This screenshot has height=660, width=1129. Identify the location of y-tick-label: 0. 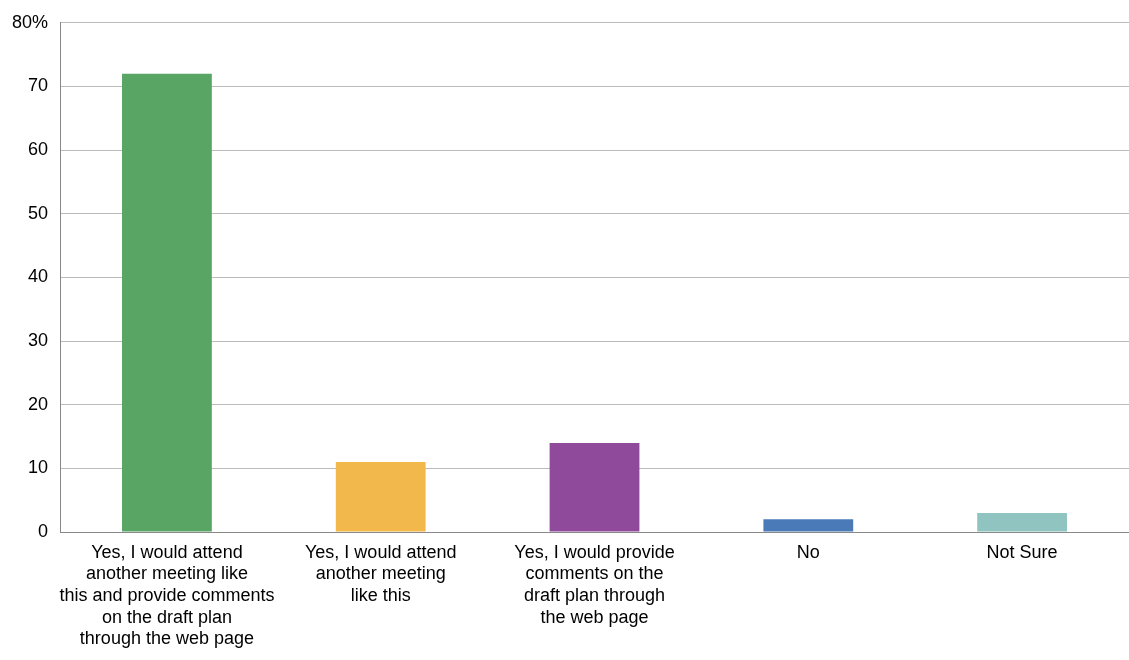
(43, 530).